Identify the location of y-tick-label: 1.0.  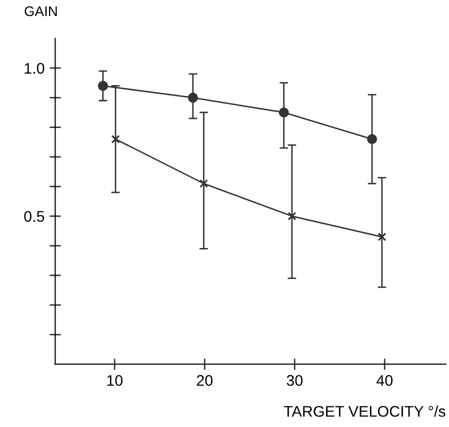
(34, 68).